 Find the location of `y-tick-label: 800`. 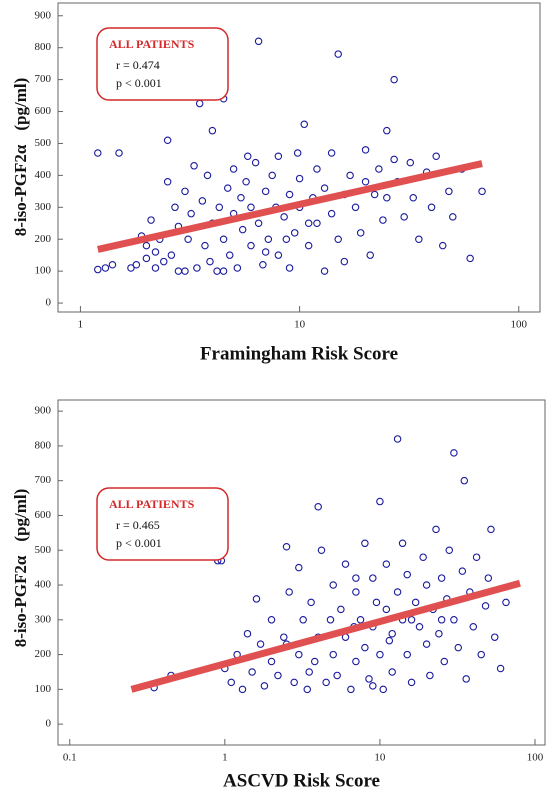

y-tick-label: 800 is located at coordinates (43, 47).